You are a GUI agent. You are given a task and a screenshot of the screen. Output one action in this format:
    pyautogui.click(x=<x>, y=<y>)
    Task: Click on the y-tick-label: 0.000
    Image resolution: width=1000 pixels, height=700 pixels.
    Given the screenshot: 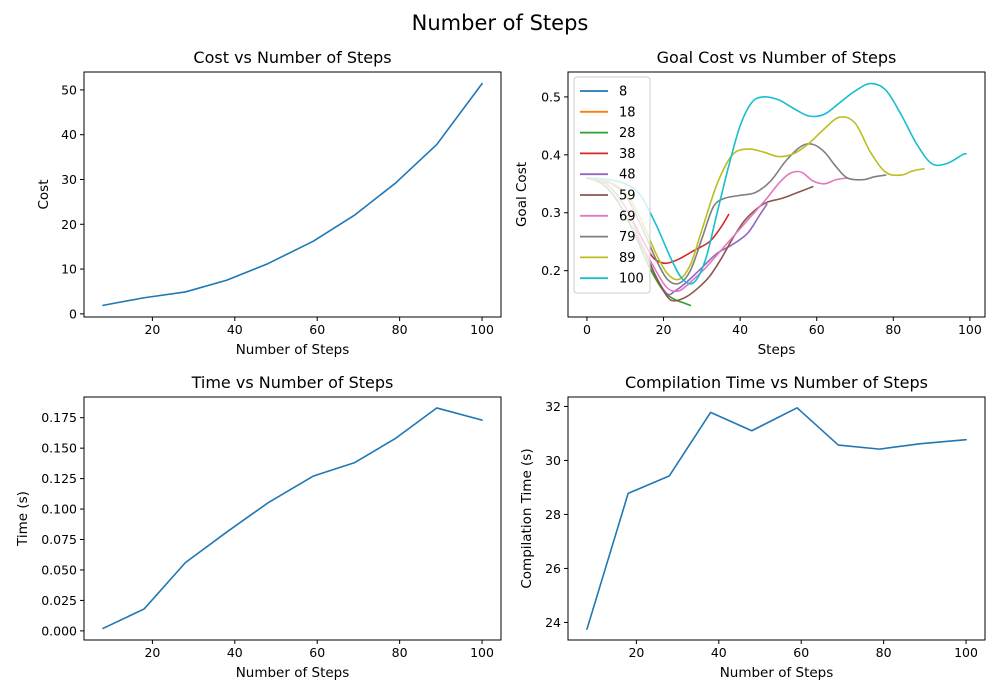 What is the action you would take?
    pyautogui.click(x=59, y=630)
    